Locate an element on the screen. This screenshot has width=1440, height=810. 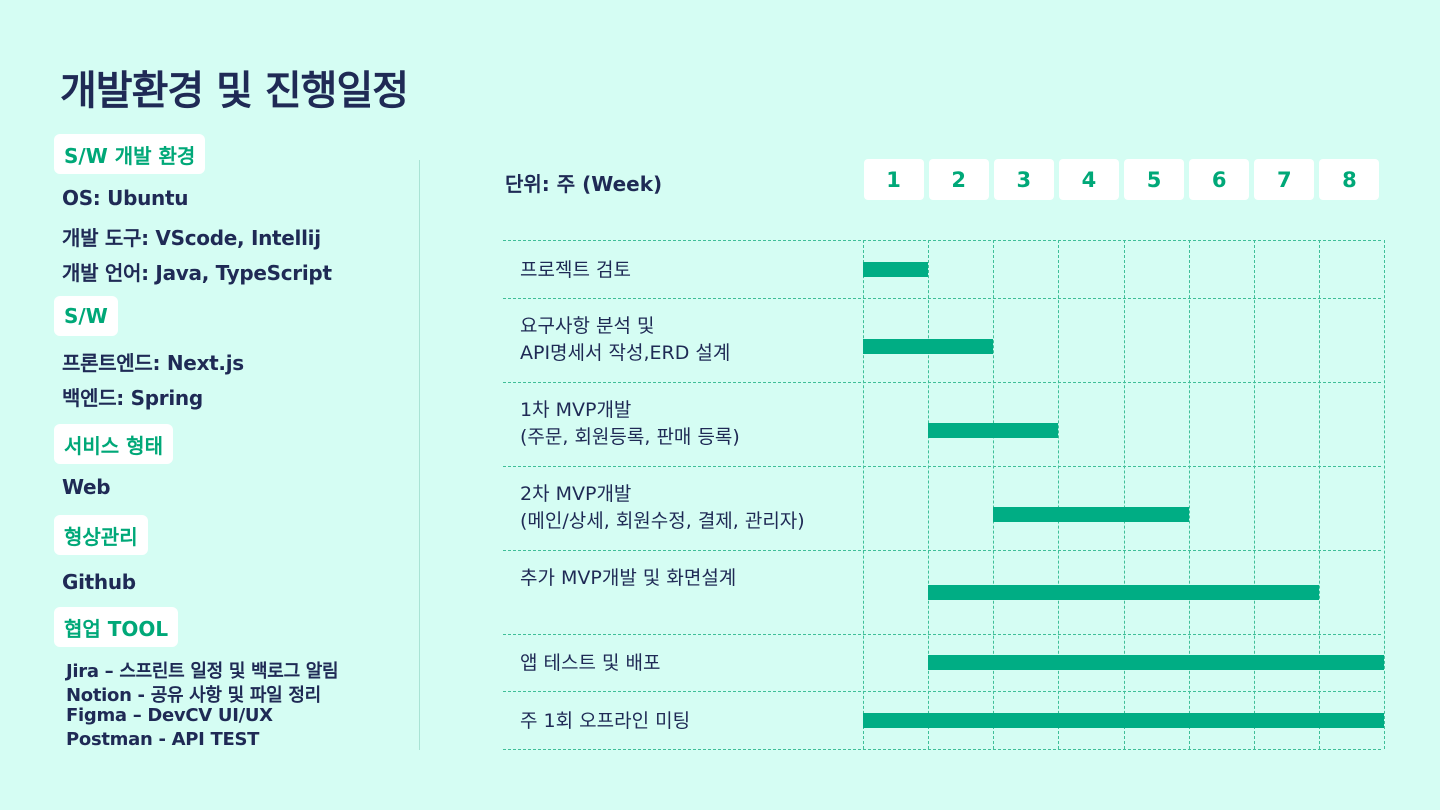
collab-tool-tag: 협업 TOOL is located at coordinates (116, 627).